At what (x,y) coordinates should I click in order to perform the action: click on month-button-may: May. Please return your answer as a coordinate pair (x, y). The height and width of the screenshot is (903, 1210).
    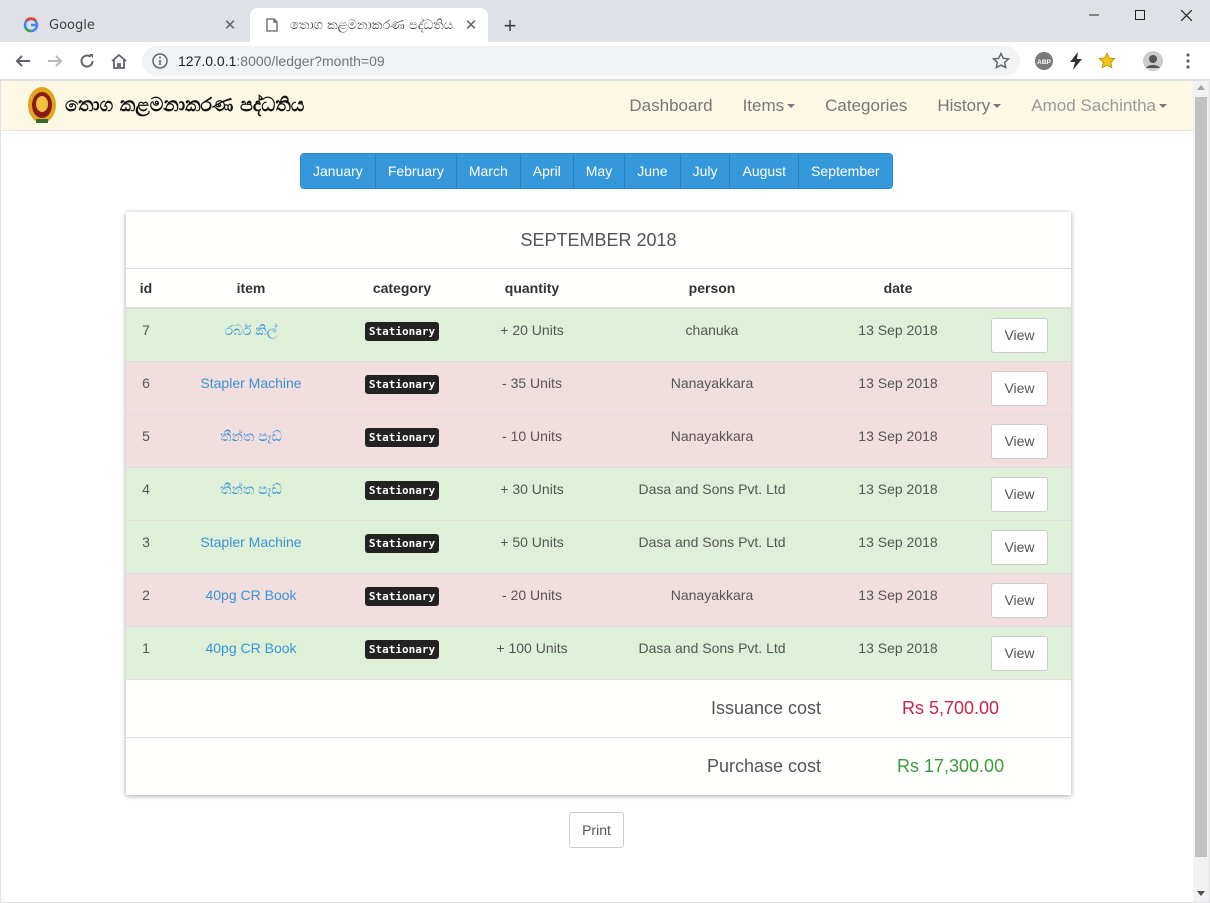
    Looking at the image, I should click on (599, 171).